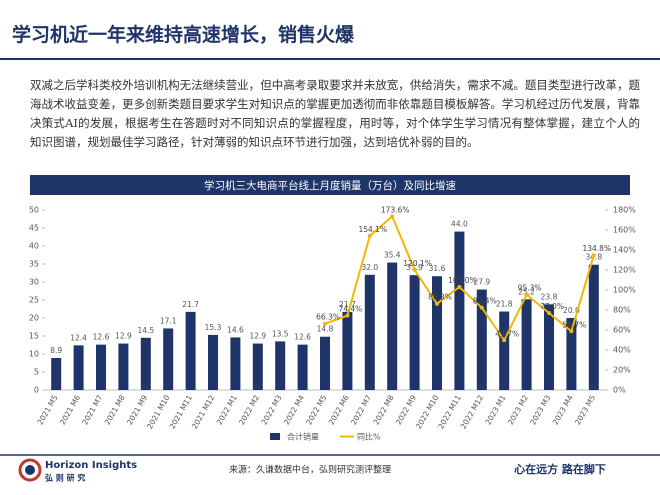 The width and height of the screenshot is (660, 495). I want to click on y-tick-label: 10, so click(34, 354).